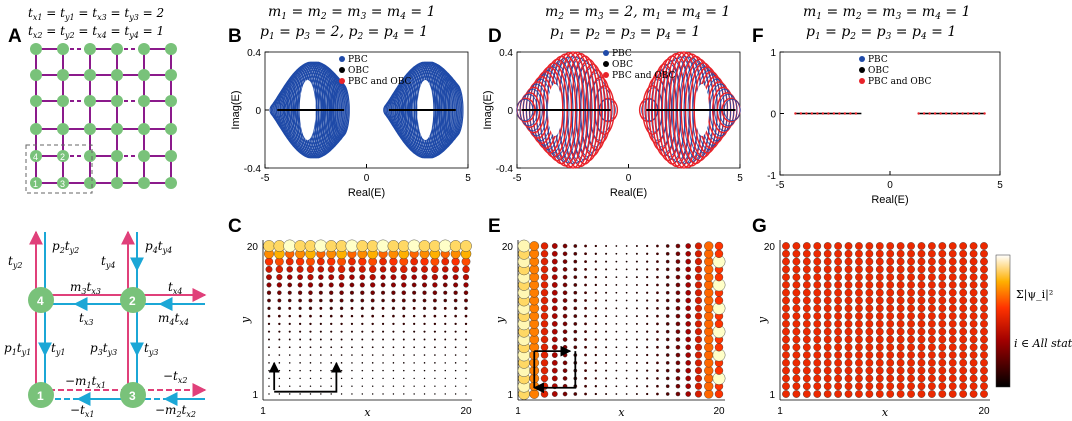  I want to click on legend-label-0: PBC, so click(358, 60).